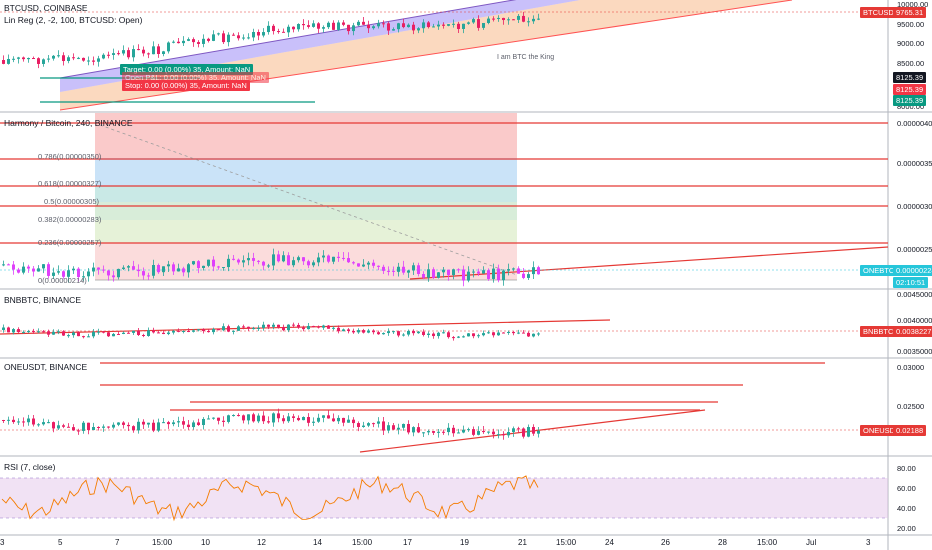 The width and height of the screenshot is (932, 550). Describe the element at coordinates (912, 331) in the screenshot. I see `bnb-price-tag: 0.0038227` at that location.